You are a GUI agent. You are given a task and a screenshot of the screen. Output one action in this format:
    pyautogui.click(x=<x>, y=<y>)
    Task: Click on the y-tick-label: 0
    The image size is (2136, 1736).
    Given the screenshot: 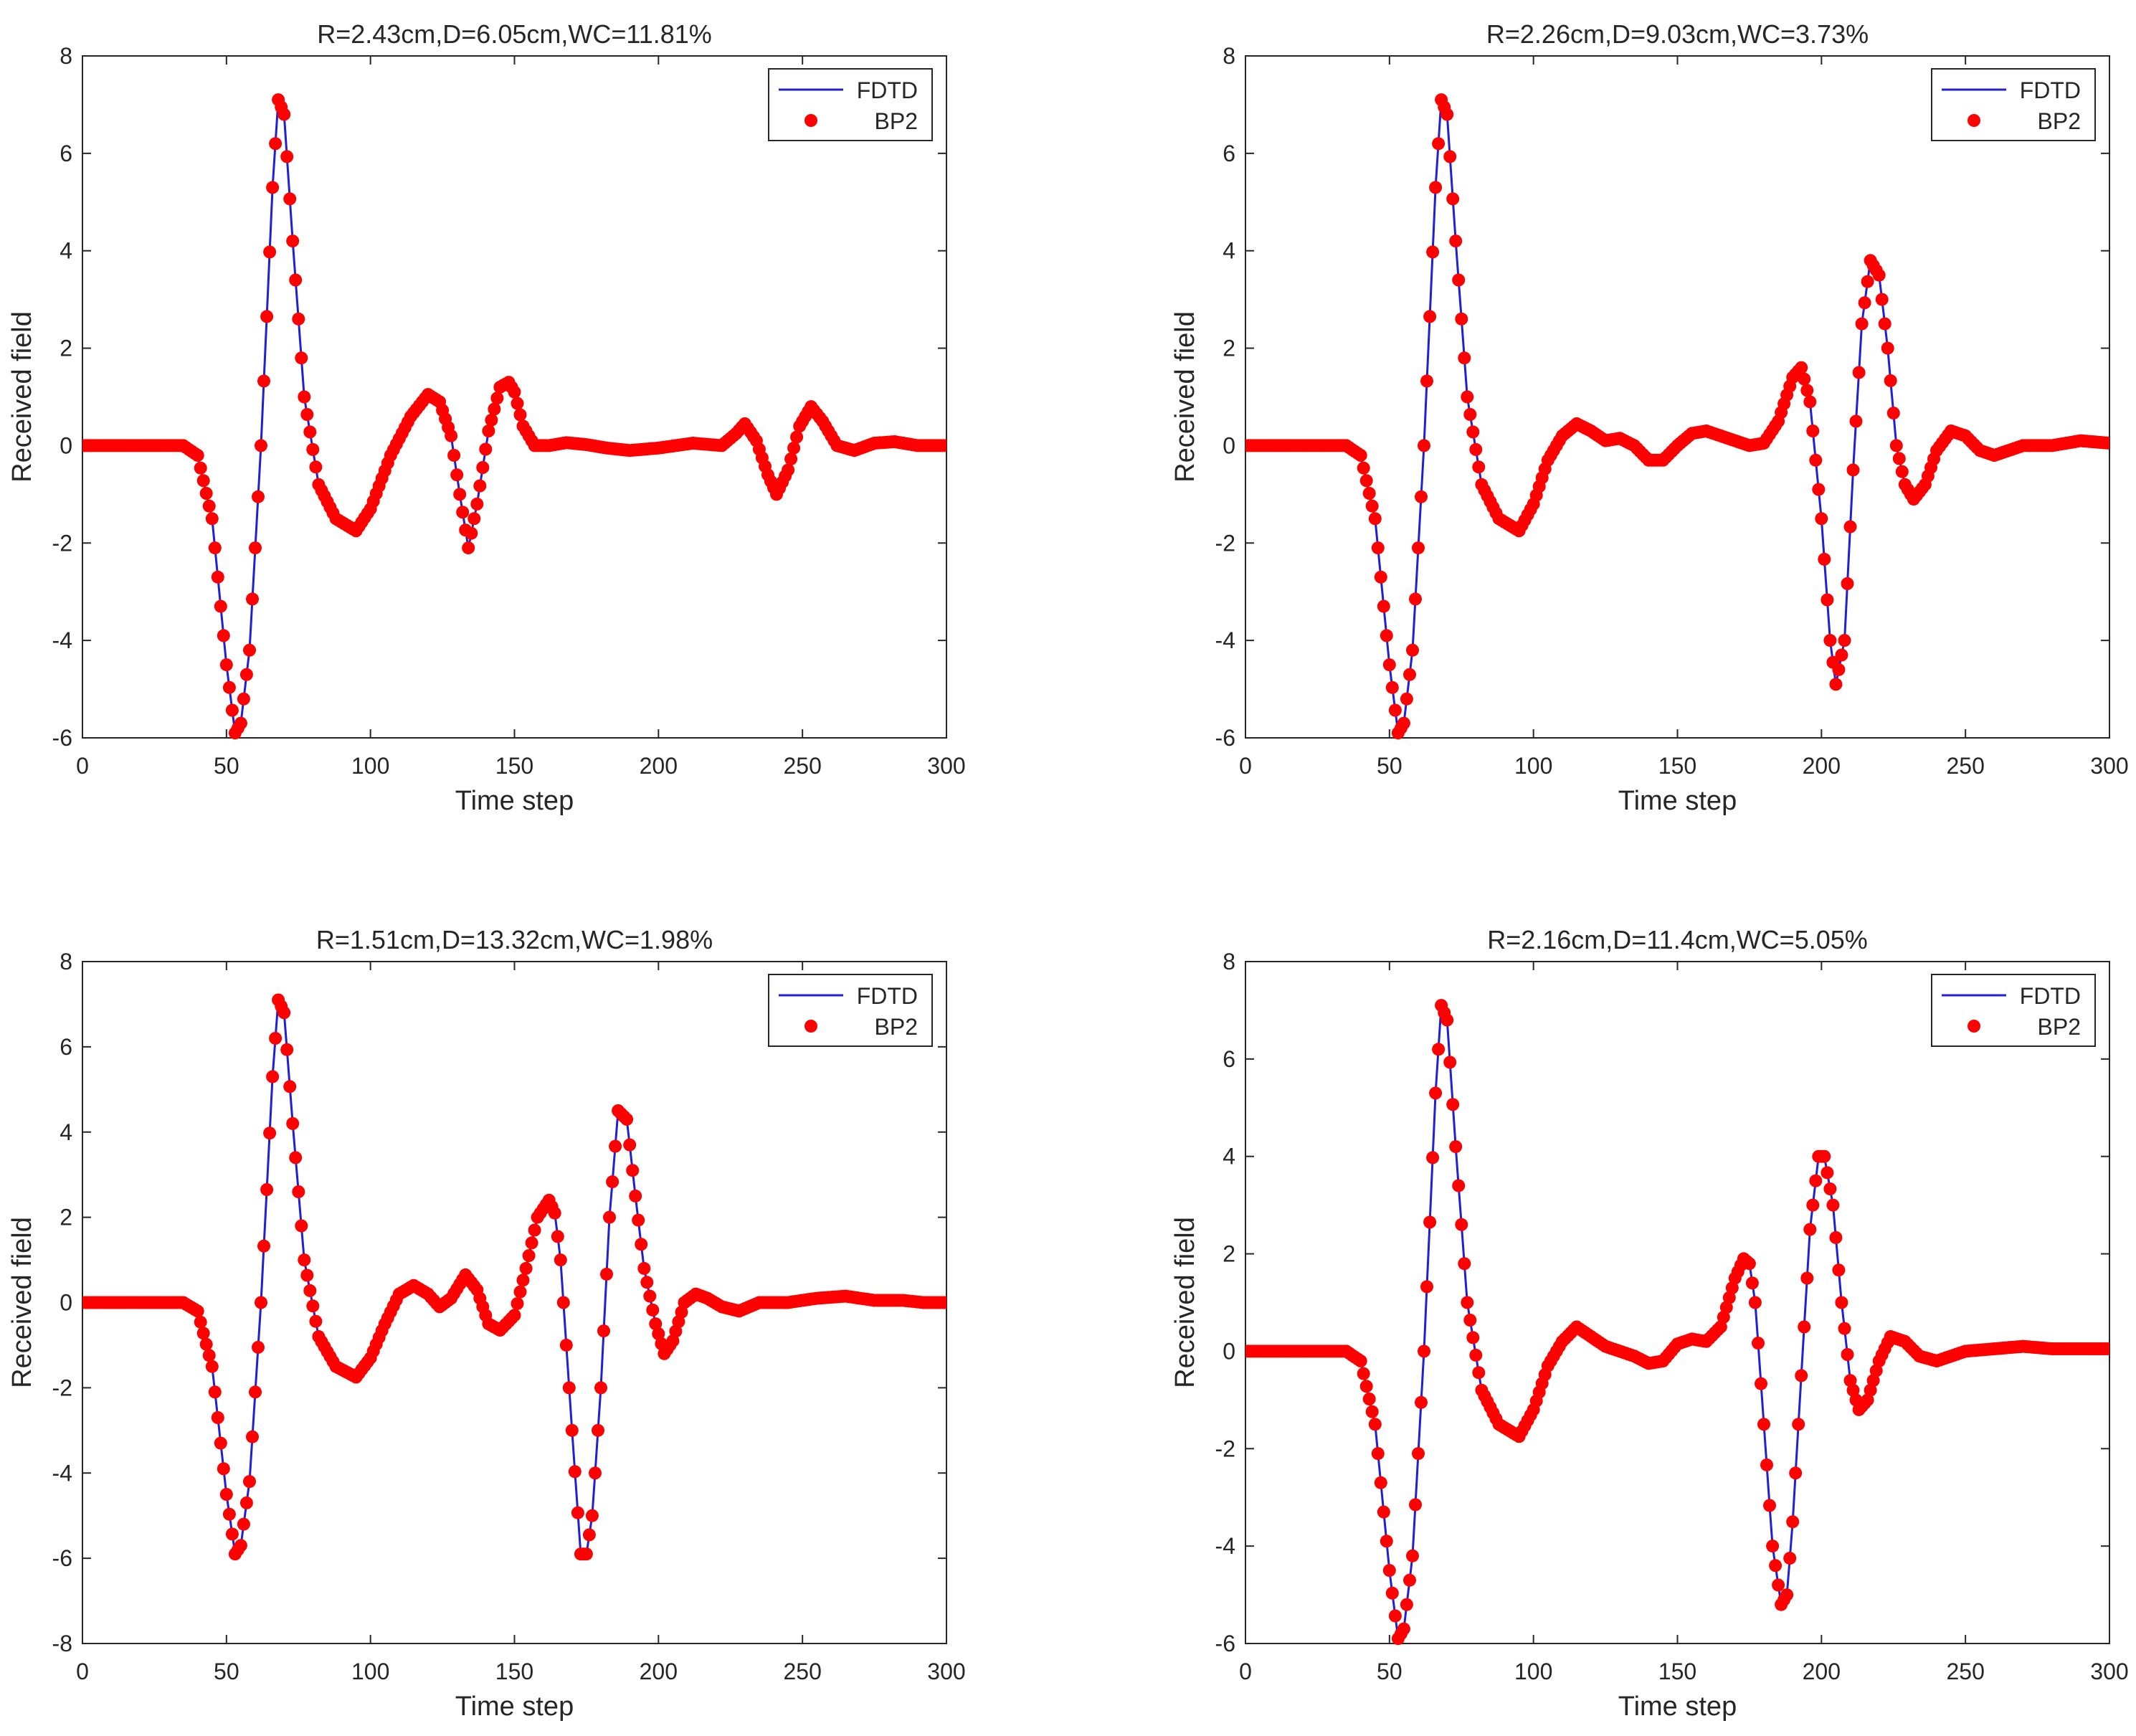 What is the action you would take?
    pyautogui.click(x=1229, y=445)
    